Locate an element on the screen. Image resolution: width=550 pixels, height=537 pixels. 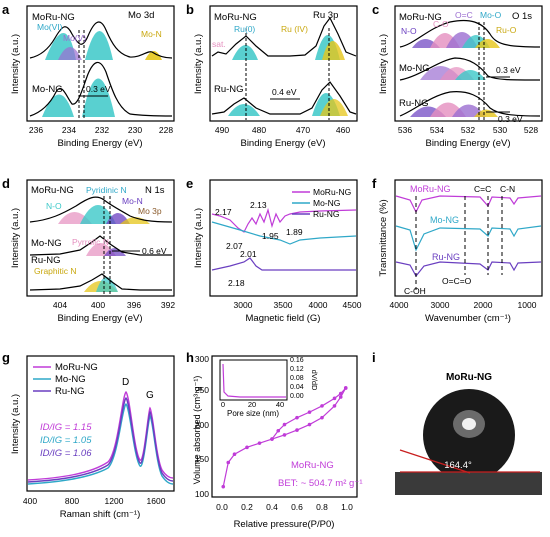
spectrum-top-c is located at coordinates (470, 33).